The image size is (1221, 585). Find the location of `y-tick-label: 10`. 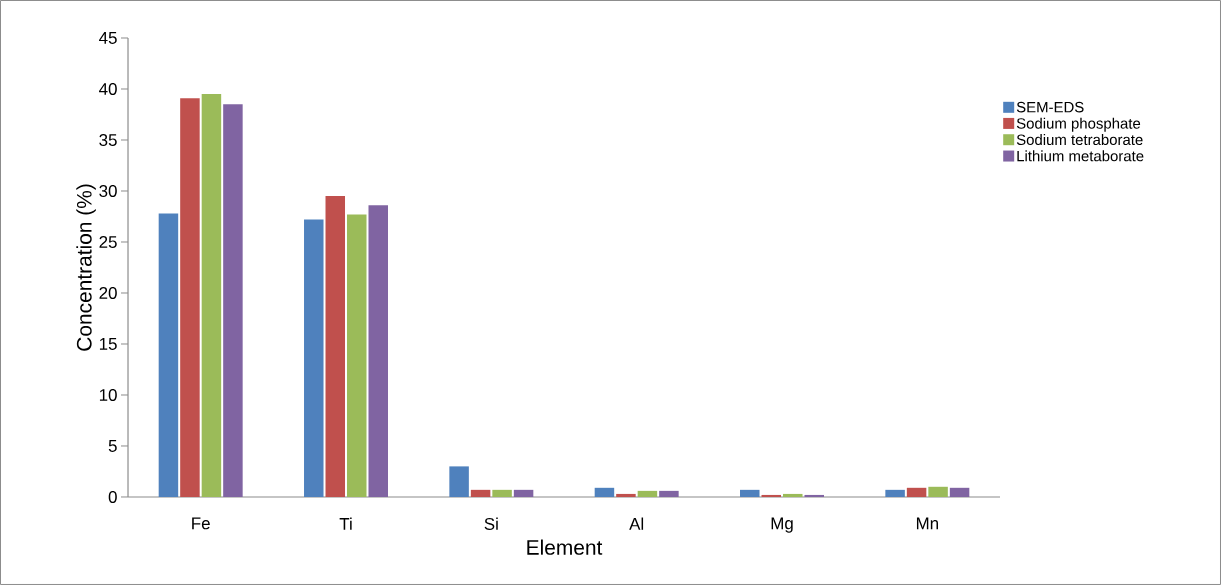

y-tick-label: 10 is located at coordinates (108, 394).